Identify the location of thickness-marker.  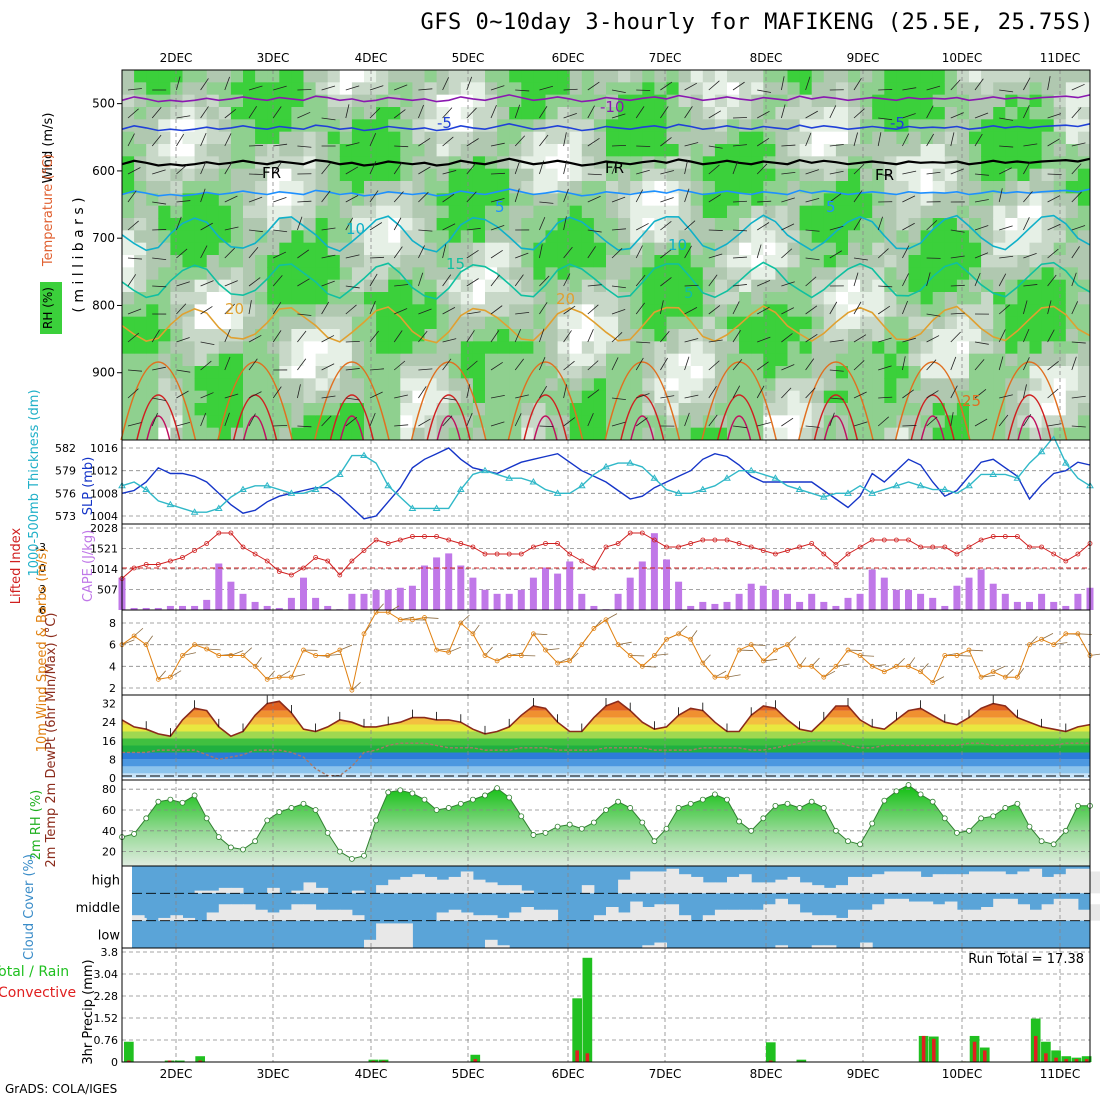
(823, 496).